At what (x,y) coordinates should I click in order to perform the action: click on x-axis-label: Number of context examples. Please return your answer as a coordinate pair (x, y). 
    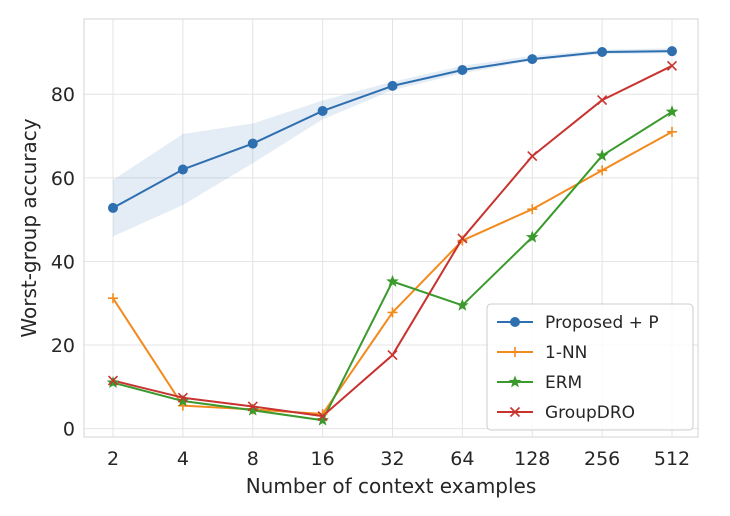
    Looking at the image, I should click on (391, 486).